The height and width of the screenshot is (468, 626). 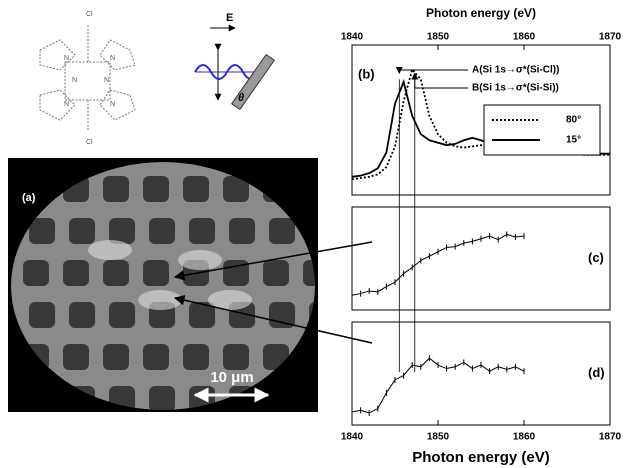 What do you see at coordinates (229, 18) in the screenshot?
I see `field-label: E` at bounding box center [229, 18].